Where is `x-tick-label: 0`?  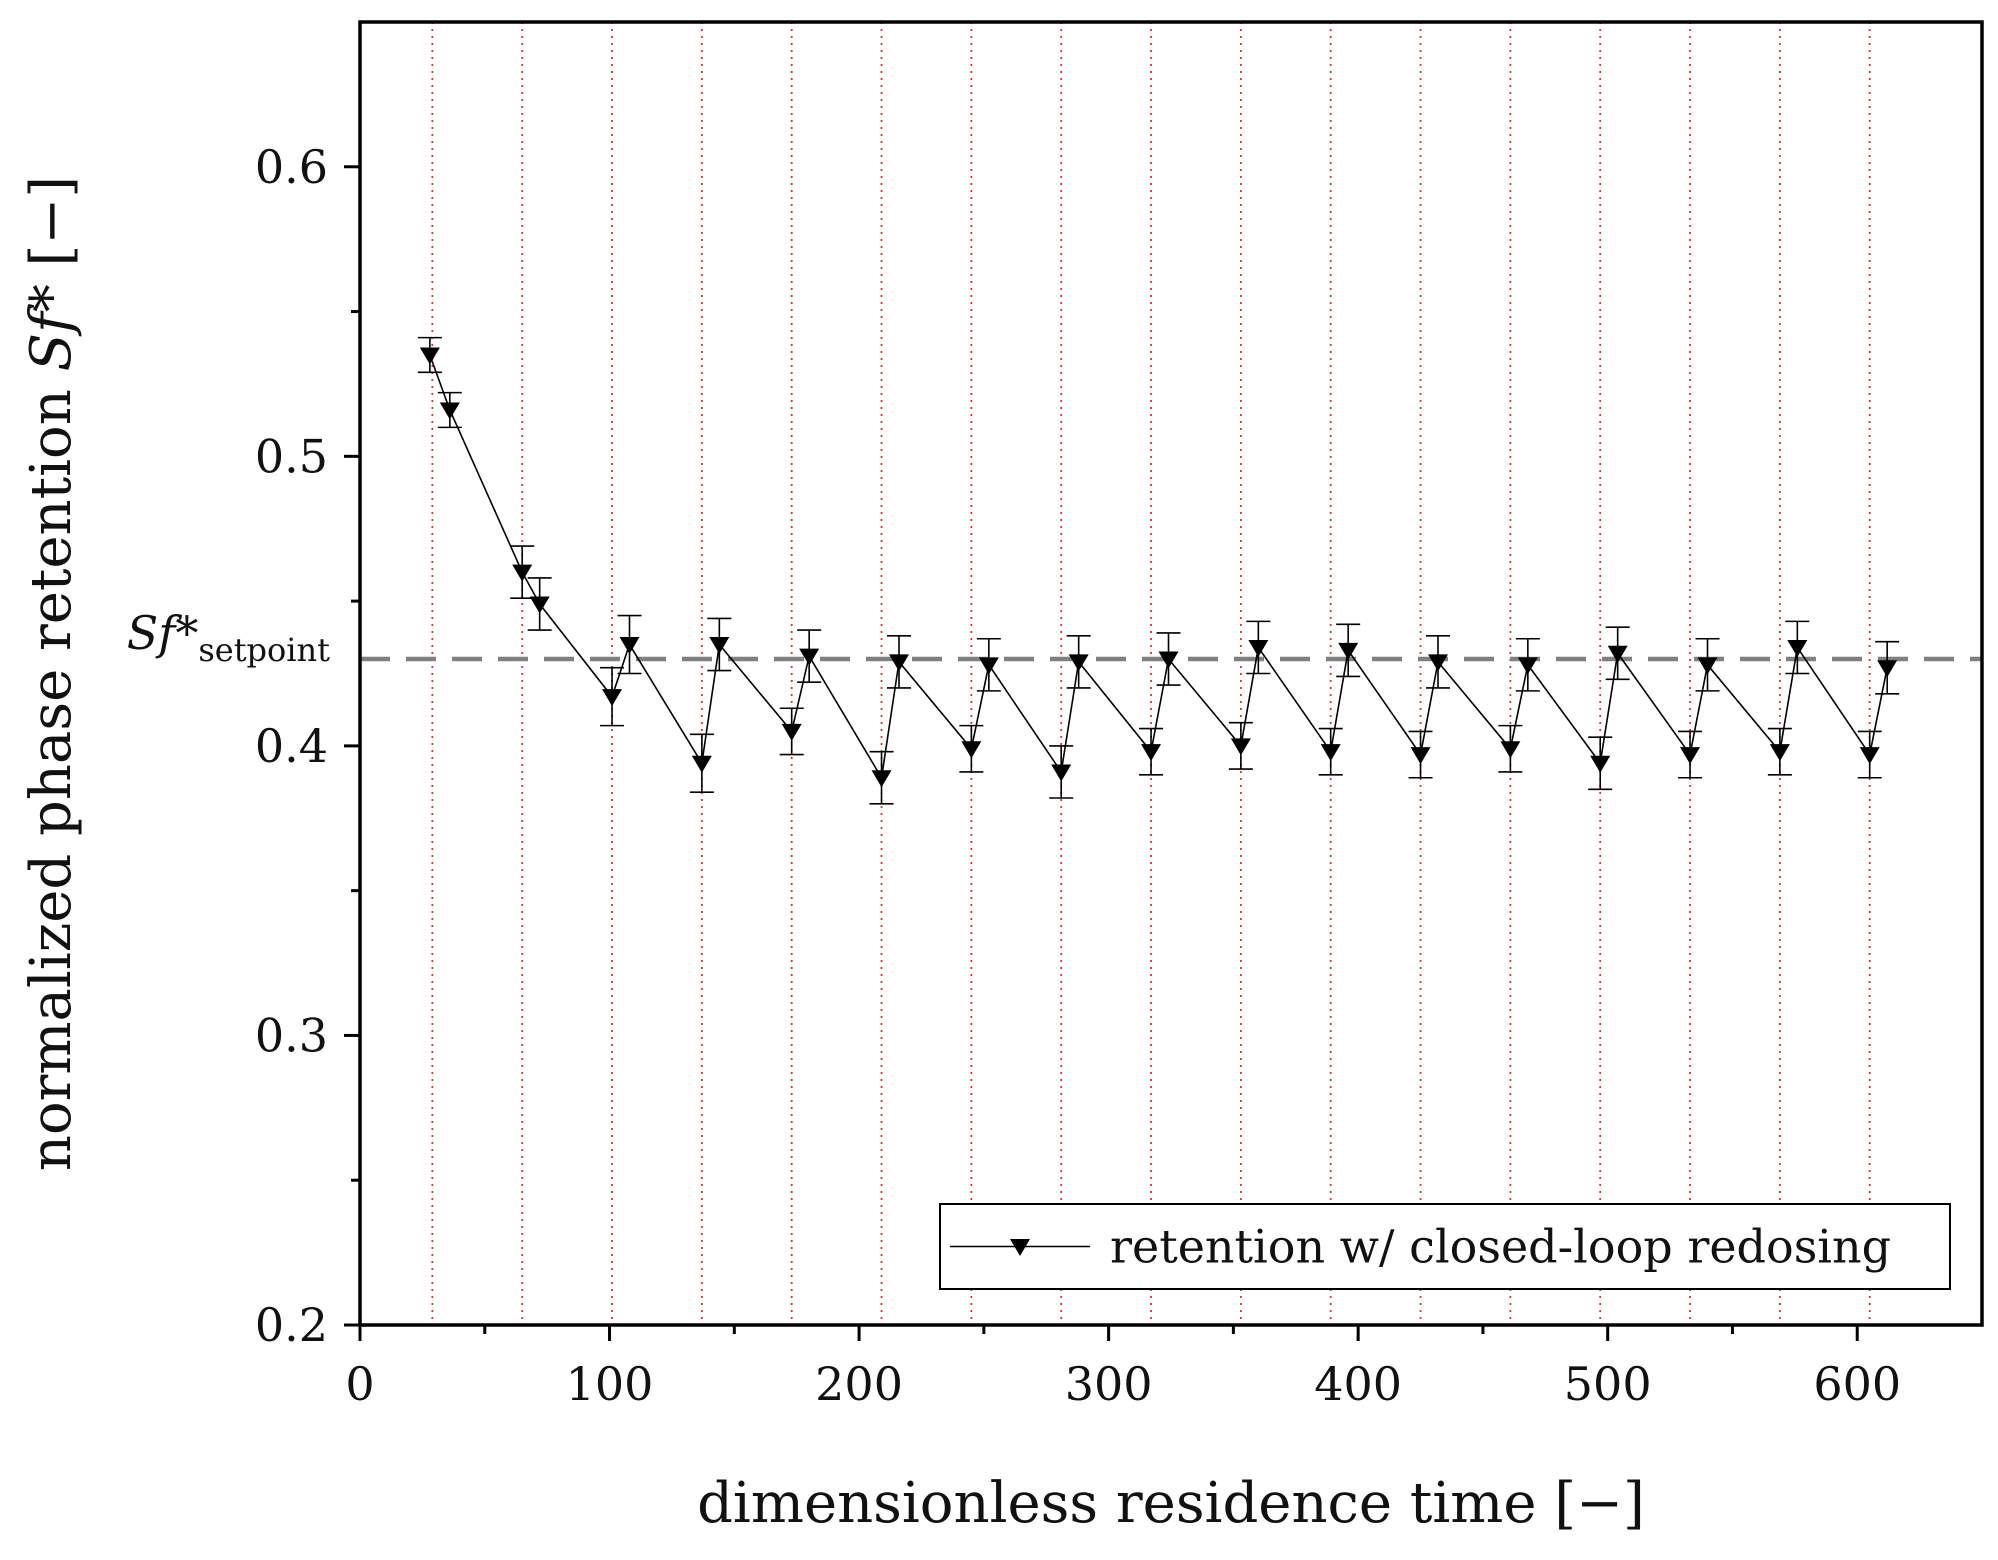
x-tick-label: 0 is located at coordinates (359, 1384).